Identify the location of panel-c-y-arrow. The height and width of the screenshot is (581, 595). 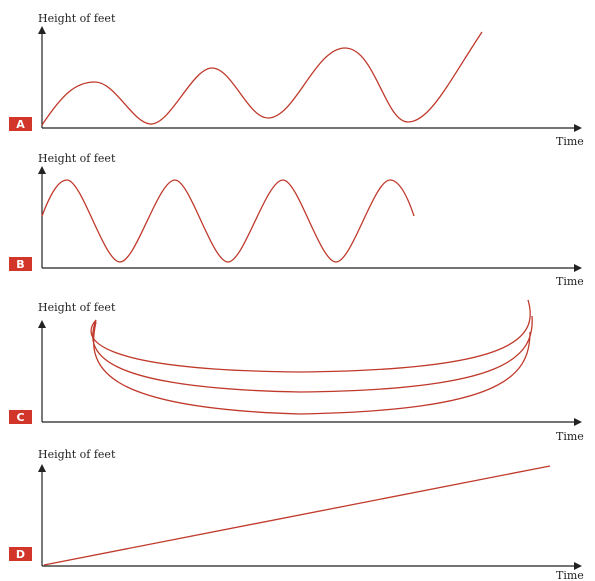
(42, 324).